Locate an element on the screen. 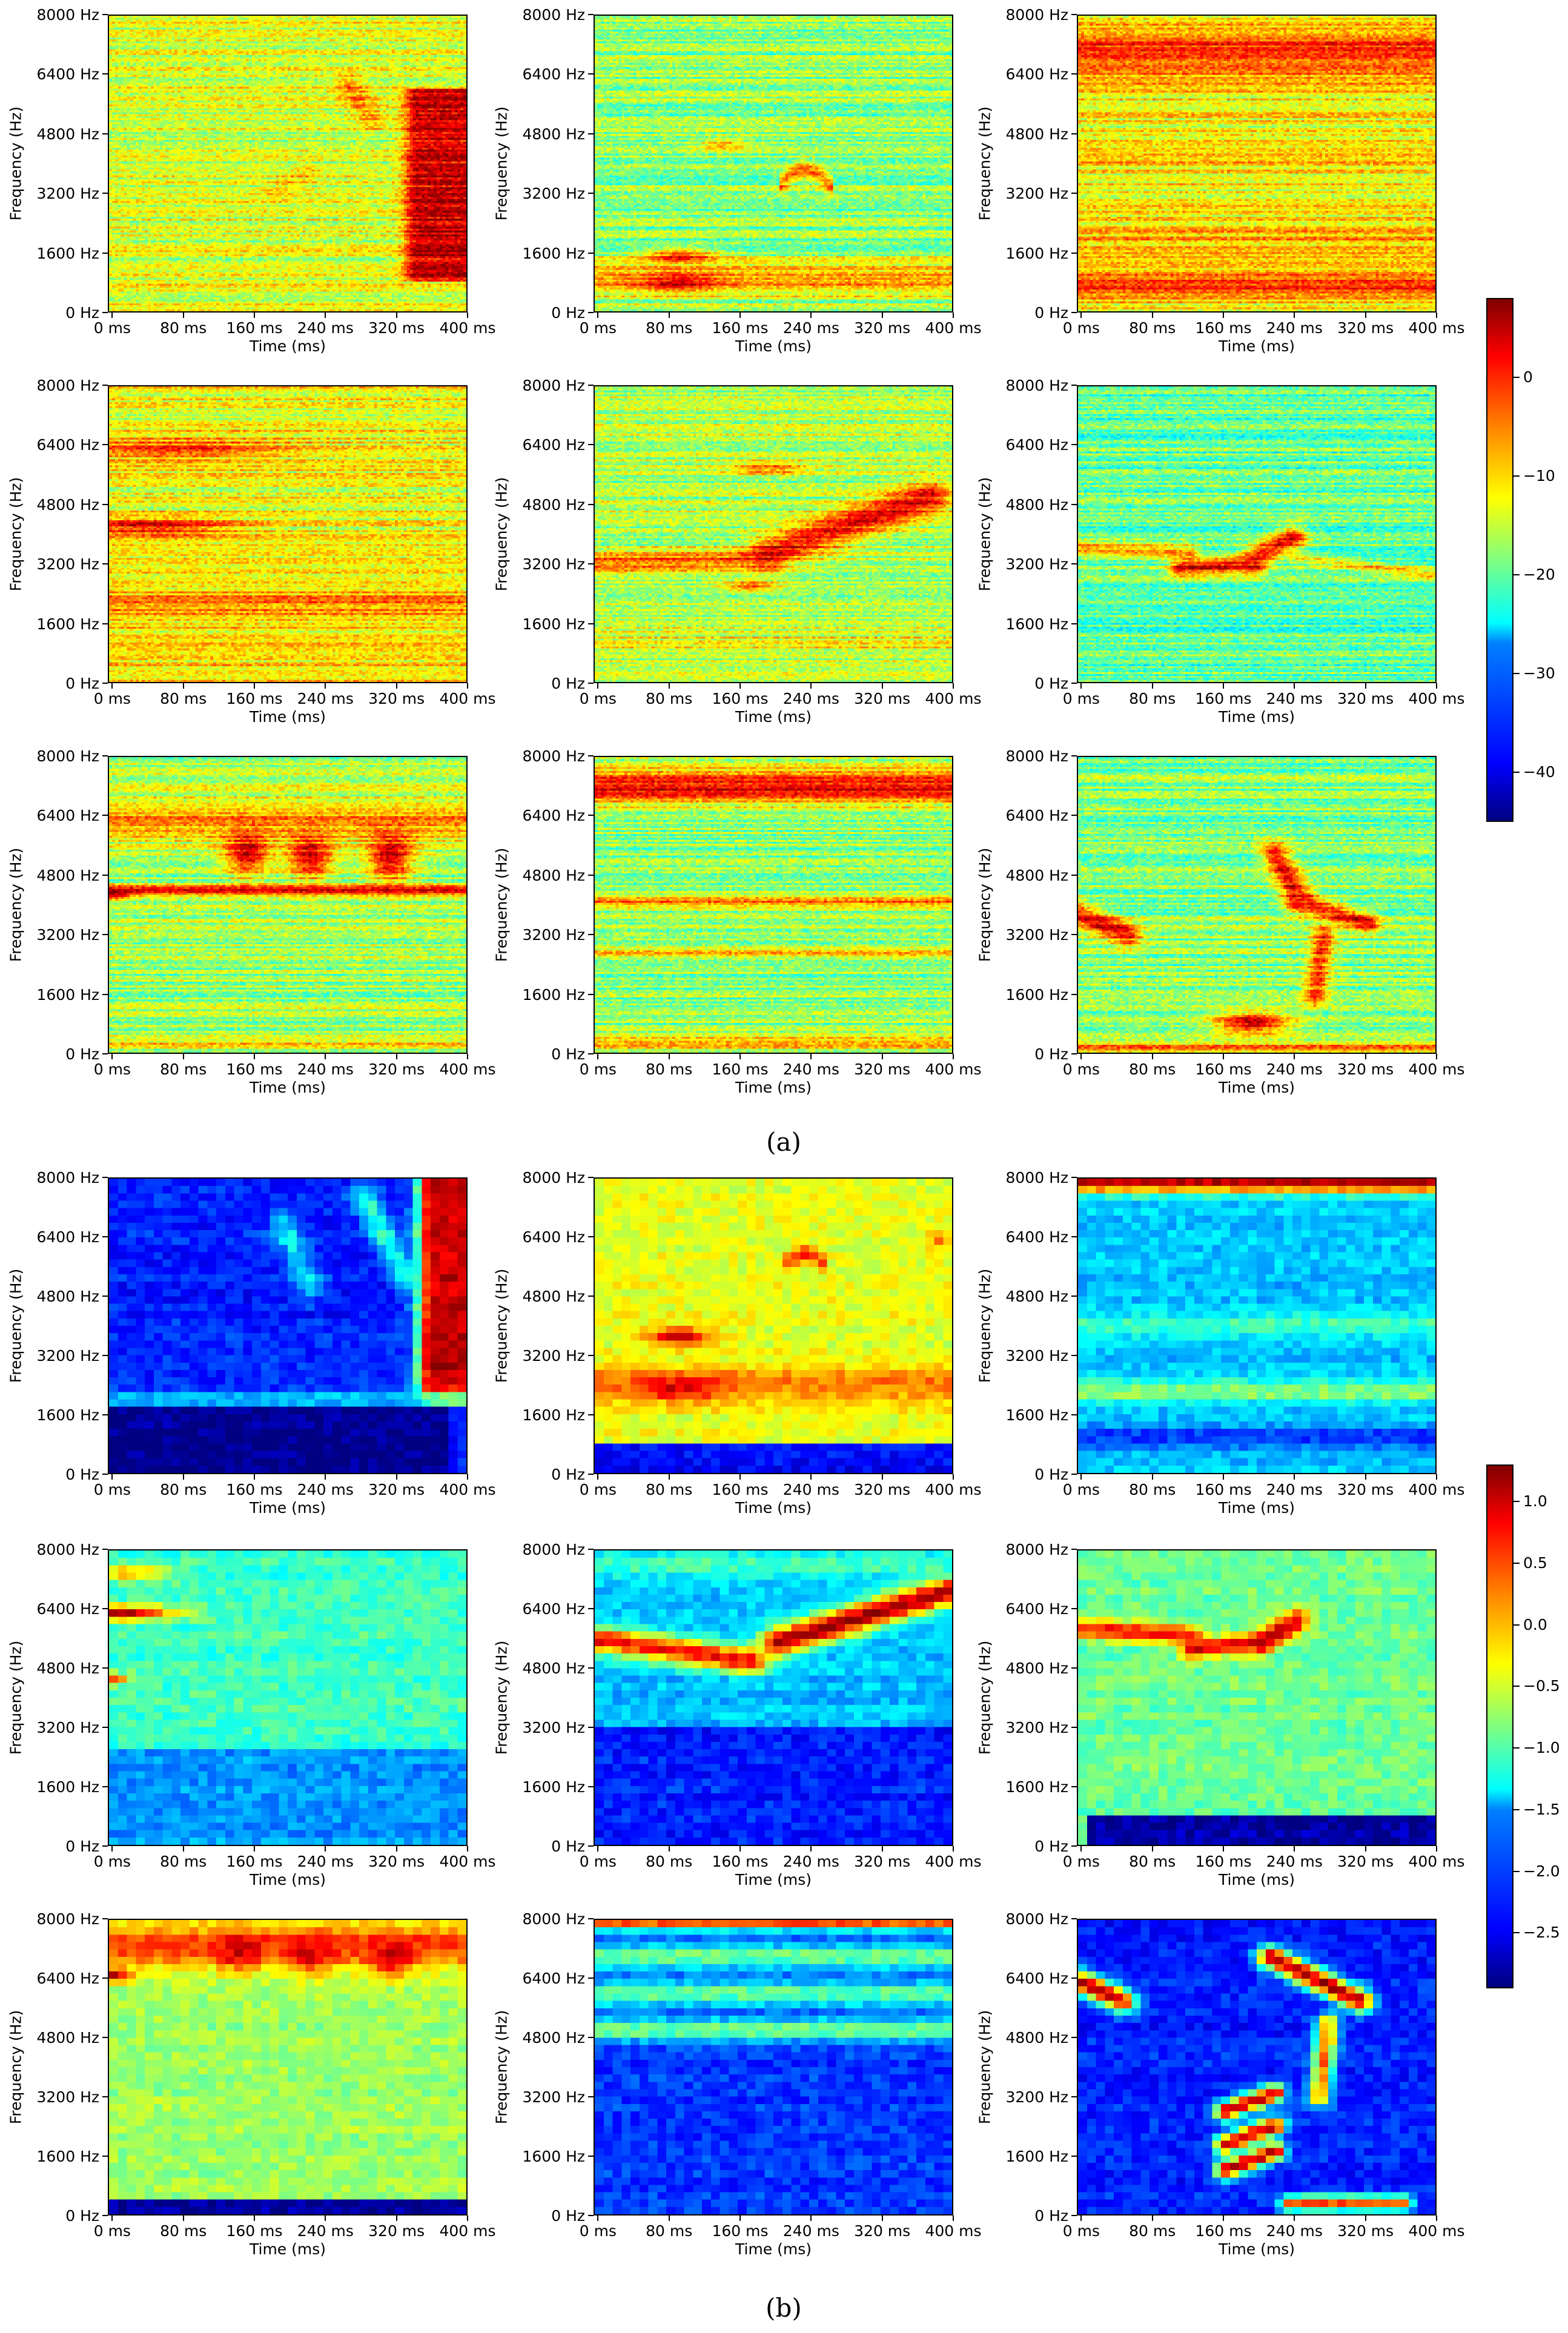 Image resolution: width=1568 pixels, height=2333 pixels. colorbar-tick-mark is located at coordinates (1516, 1871).